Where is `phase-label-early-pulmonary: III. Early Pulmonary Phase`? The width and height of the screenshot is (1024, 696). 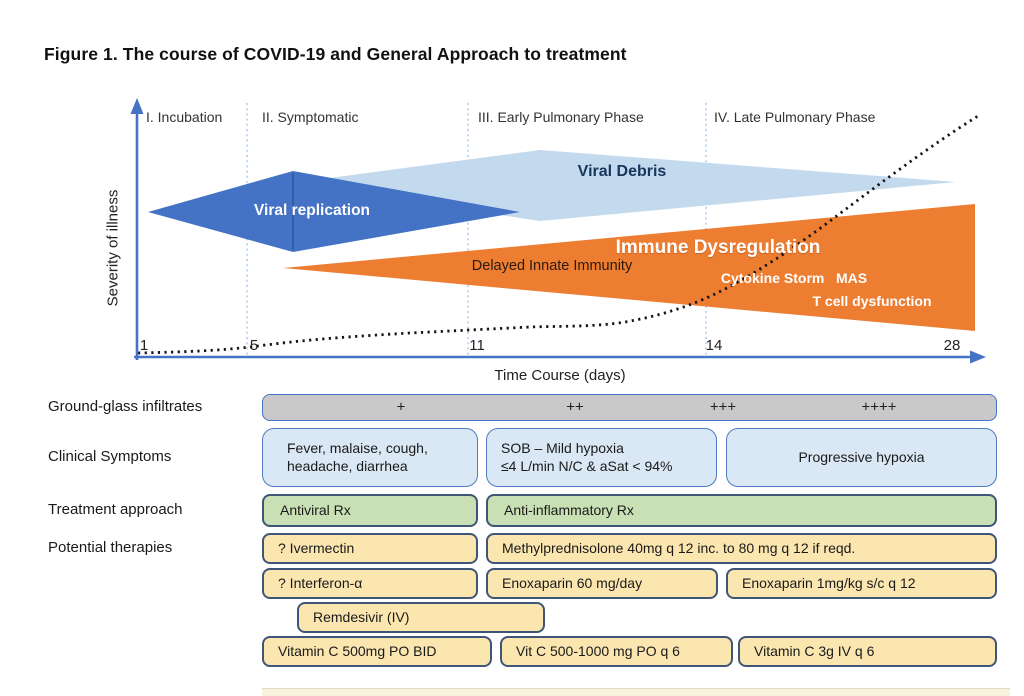 phase-label-early-pulmonary: III. Early Pulmonary Phase is located at coordinates (561, 117).